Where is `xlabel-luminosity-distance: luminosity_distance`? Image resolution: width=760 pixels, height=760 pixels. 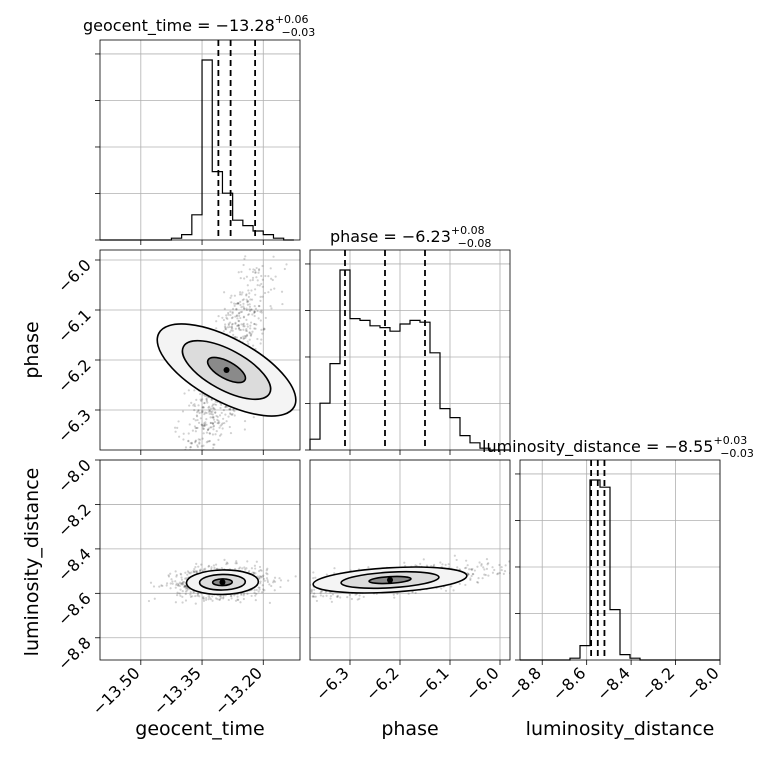
xlabel-luminosity-distance: luminosity_distance is located at coordinates (620, 729).